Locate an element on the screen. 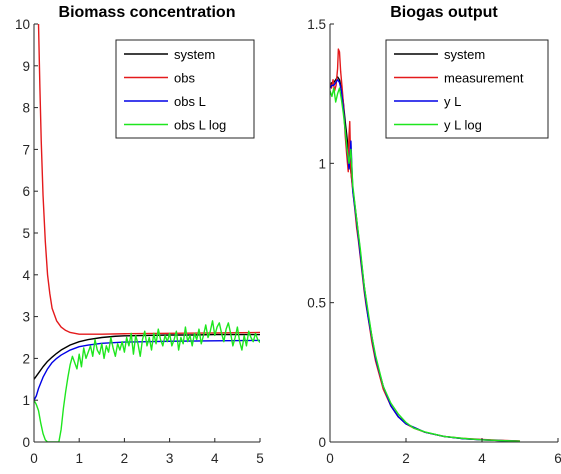  chart-title: Biomass concentration is located at coordinates (147, 12).